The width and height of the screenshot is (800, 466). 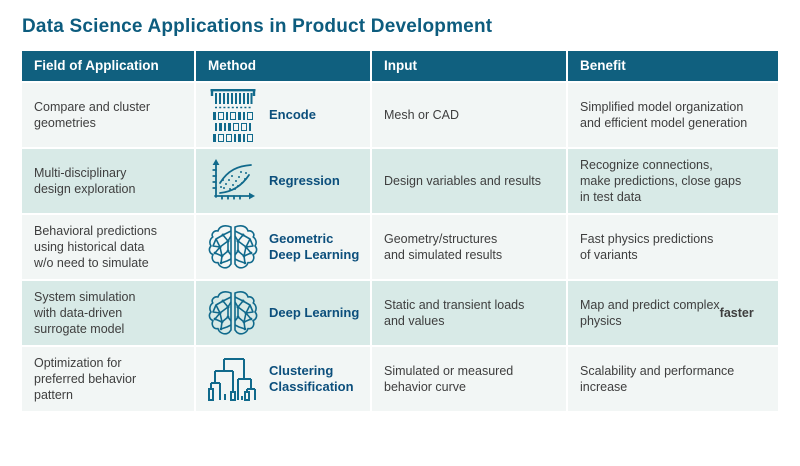 I want to click on column-header-method: Method, so click(x=283, y=66).